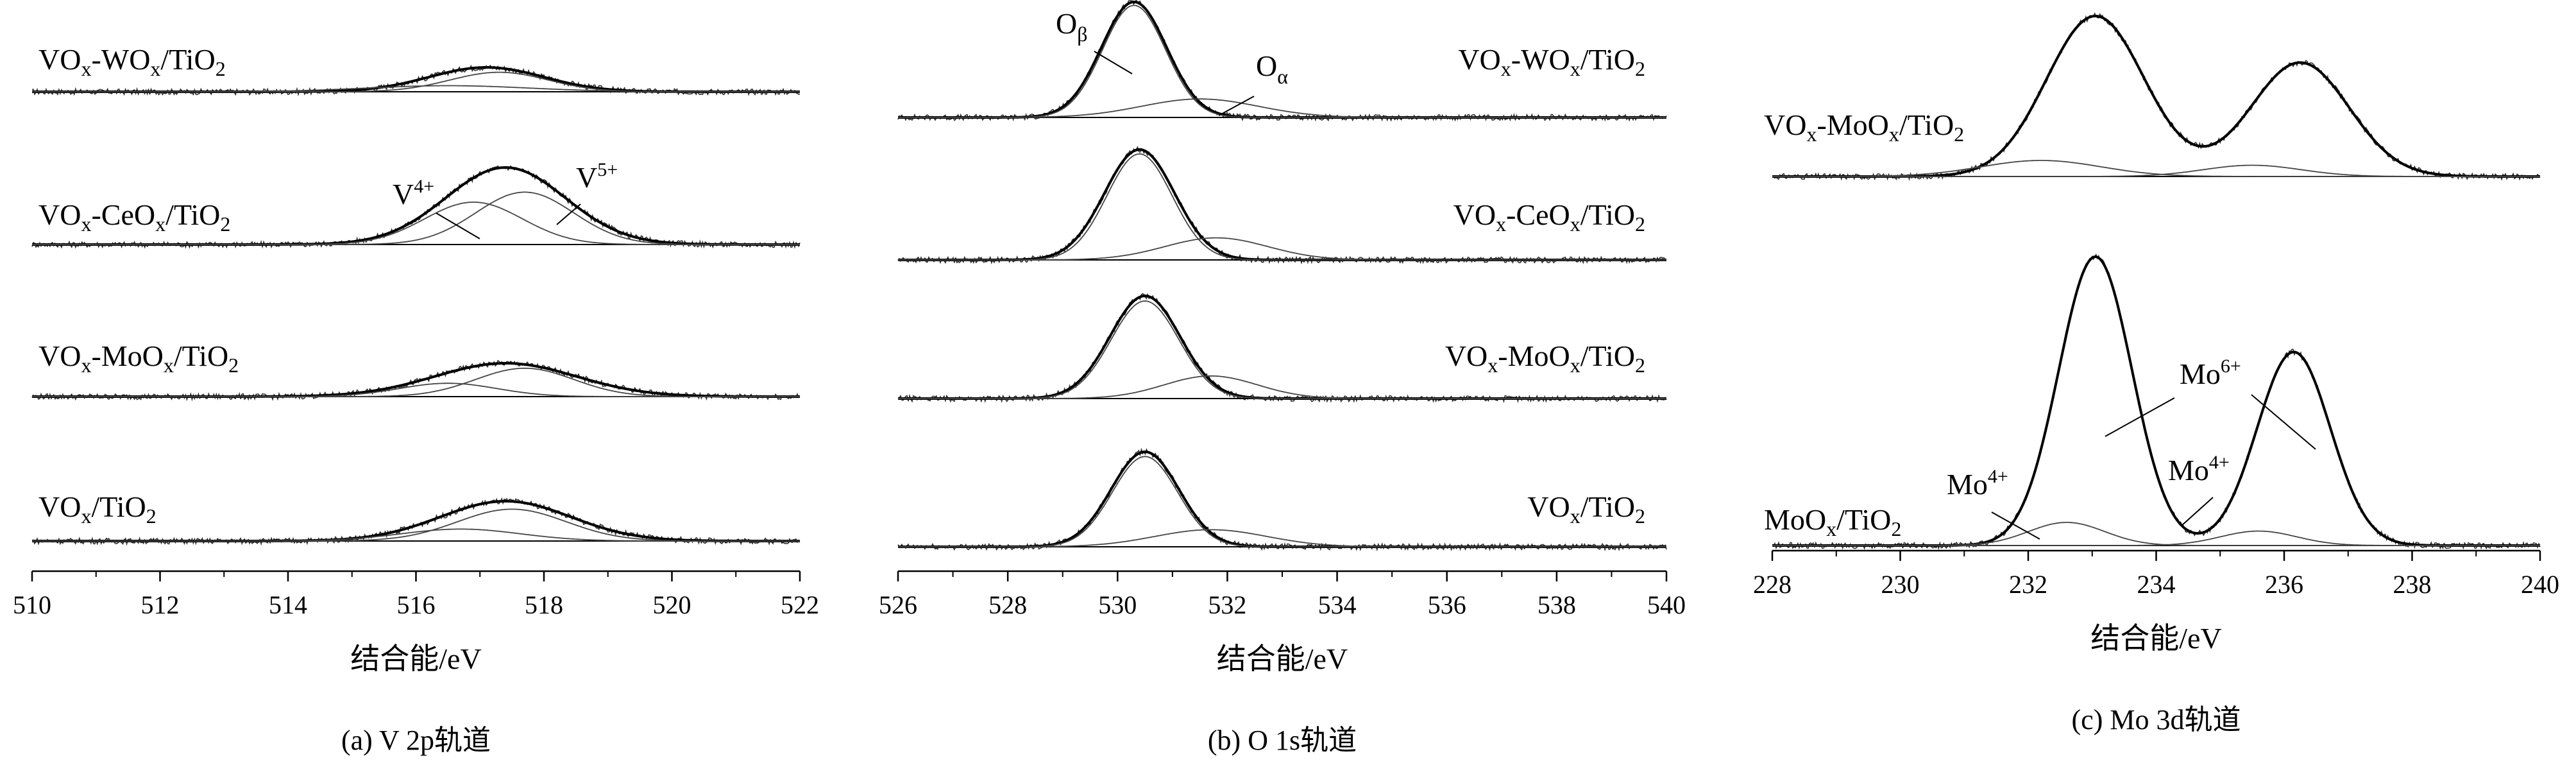 Image resolution: width=2576 pixels, height=765 pixels. I want to click on annotation-label: V4+, so click(413, 193).